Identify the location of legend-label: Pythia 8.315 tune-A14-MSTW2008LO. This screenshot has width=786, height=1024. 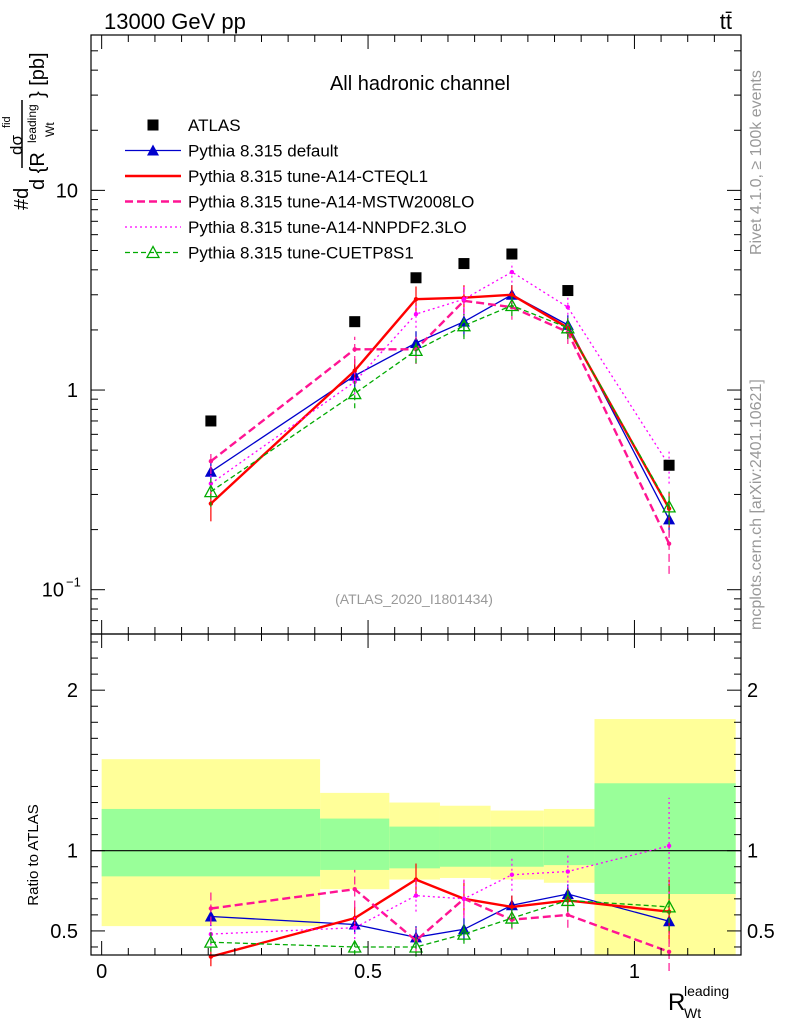
(331, 202).